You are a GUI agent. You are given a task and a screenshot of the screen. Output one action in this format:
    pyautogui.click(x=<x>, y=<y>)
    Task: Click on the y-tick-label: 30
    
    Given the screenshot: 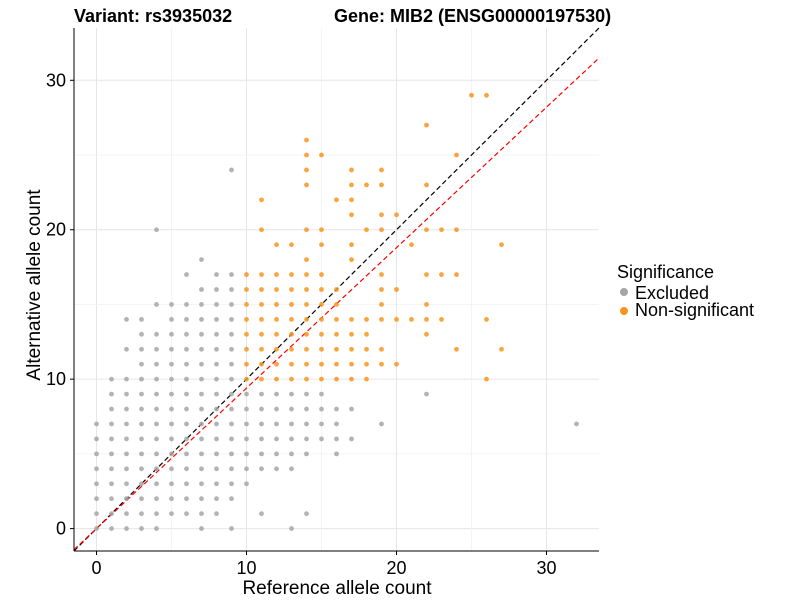 What is the action you would take?
    pyautogui.click(x=56, y=80)
    